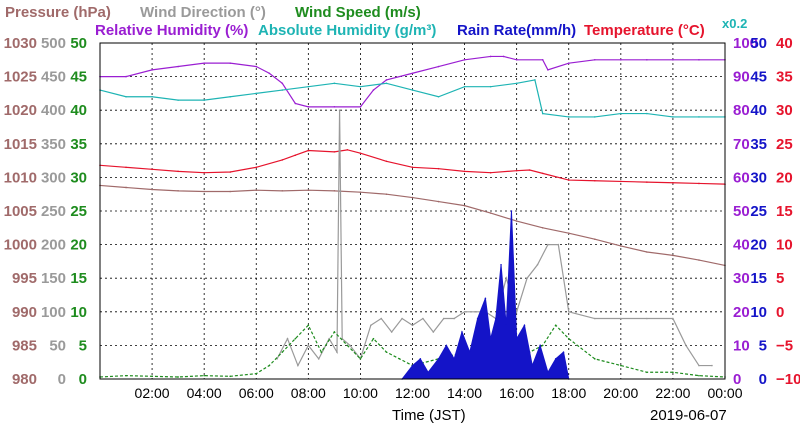  What do you see at coordinates (78, 245) in the screenshot?
I see `wind-speed-tick: 20` at bounding box center [78, 245].